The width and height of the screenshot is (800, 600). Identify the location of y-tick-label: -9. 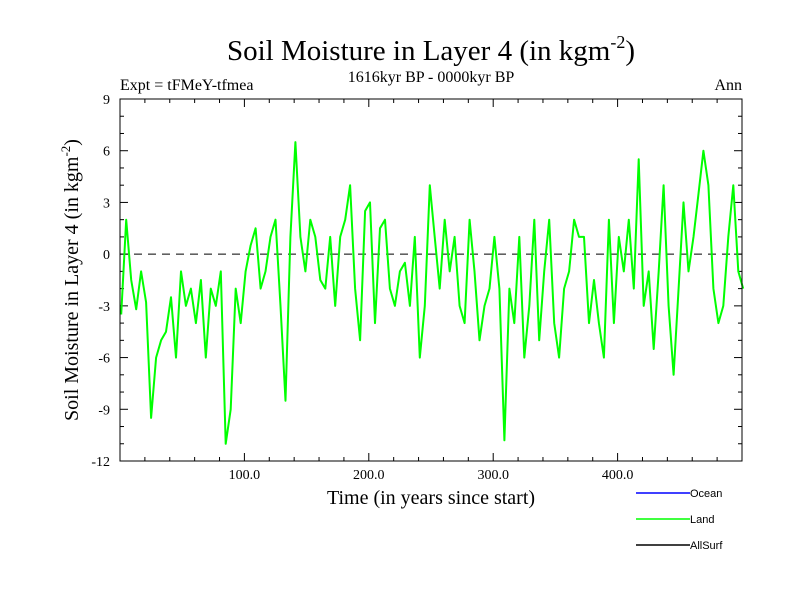
(104, 410).